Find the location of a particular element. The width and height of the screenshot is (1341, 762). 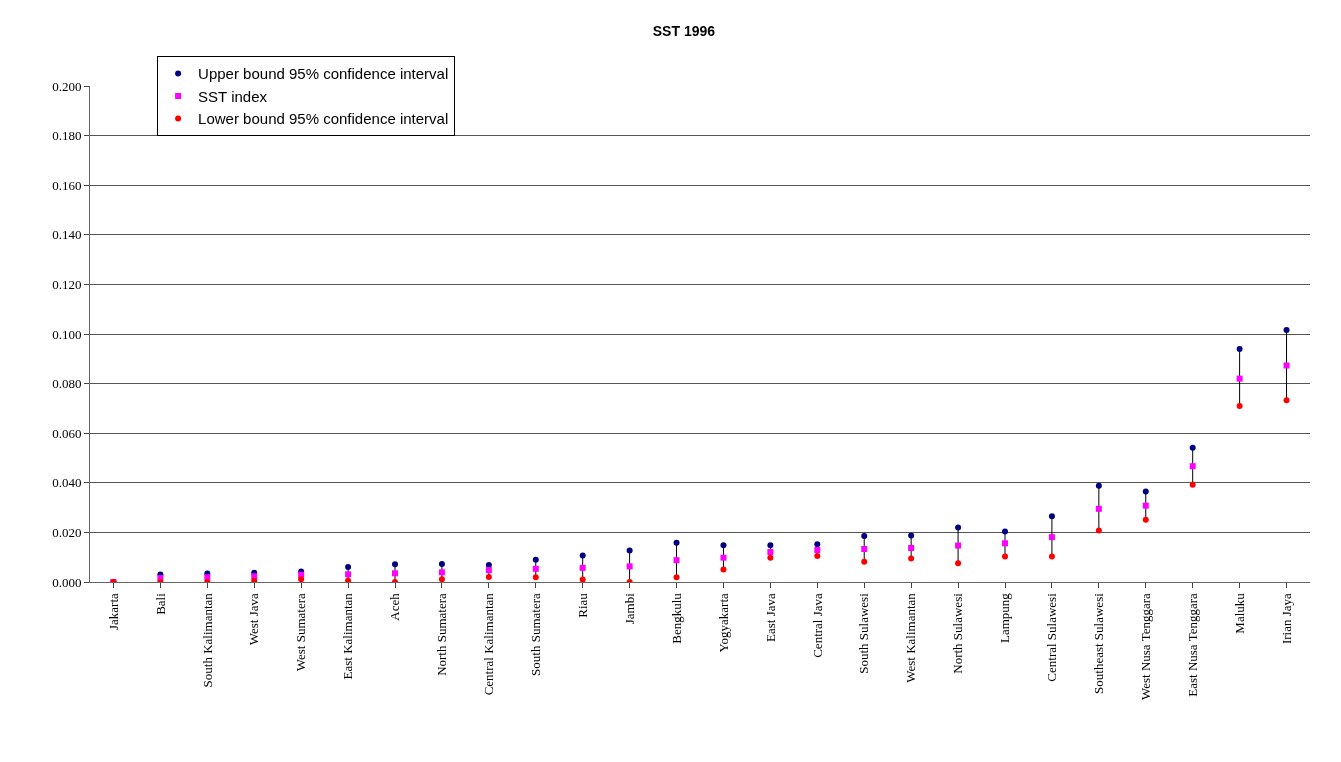

y-tick-label: 0.200 is located at coordinates (67, 86).